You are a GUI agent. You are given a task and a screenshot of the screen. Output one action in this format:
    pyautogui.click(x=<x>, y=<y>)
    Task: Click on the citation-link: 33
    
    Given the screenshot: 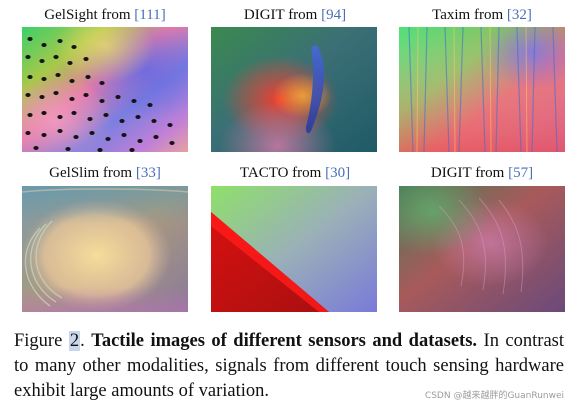 What is the action you would take?
    pyautogui.click(x=148, y=173)
    